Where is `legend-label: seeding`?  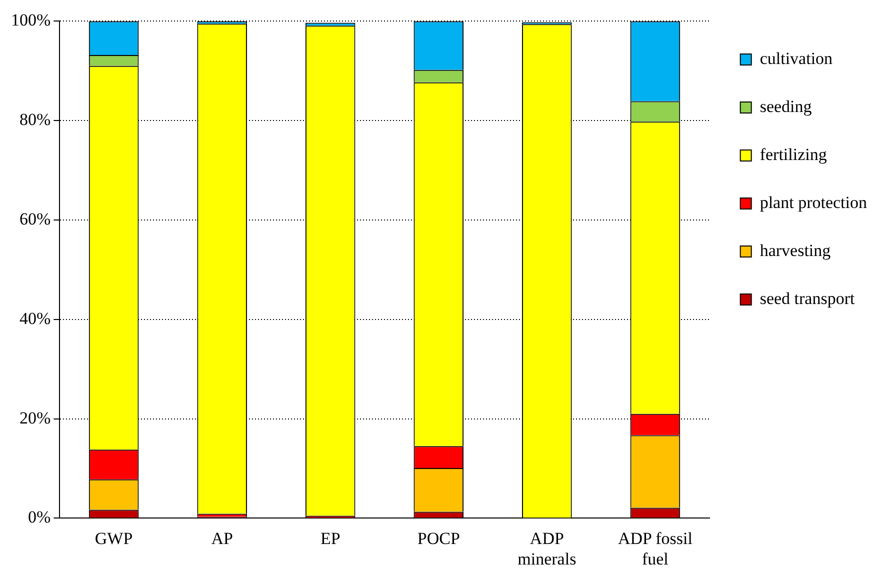
legend-label: seeding is located at coordinates (786, 106).